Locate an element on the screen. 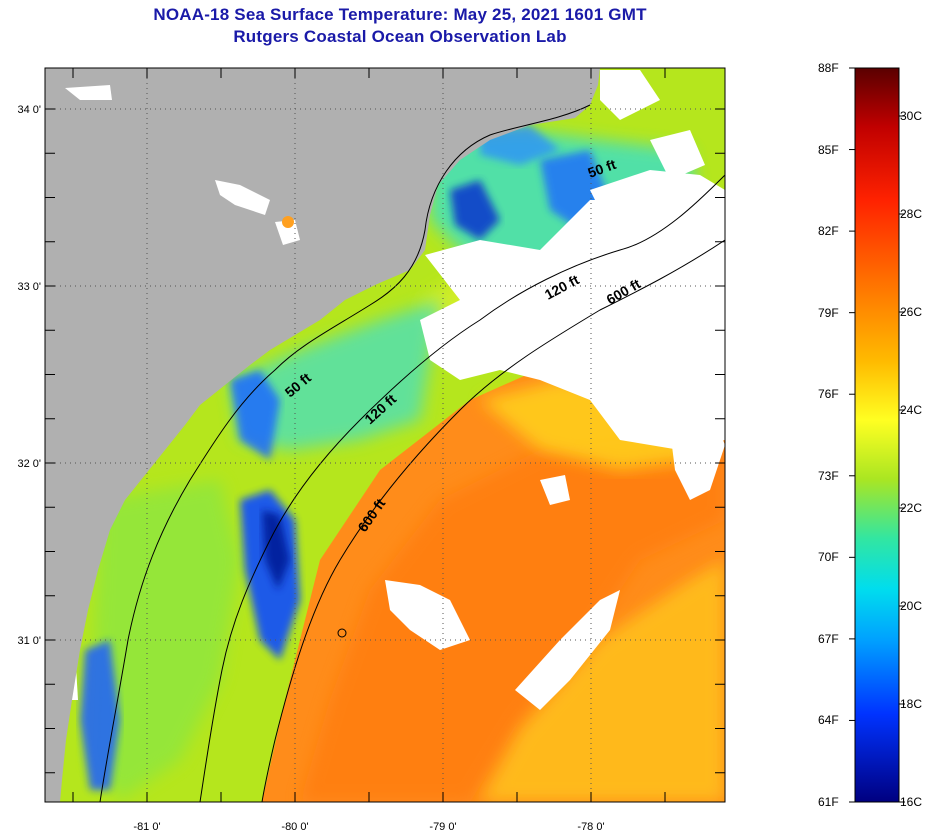 The image size is (936, 832). colorbar-c-label: 16C is located at coordinates (911, 802).